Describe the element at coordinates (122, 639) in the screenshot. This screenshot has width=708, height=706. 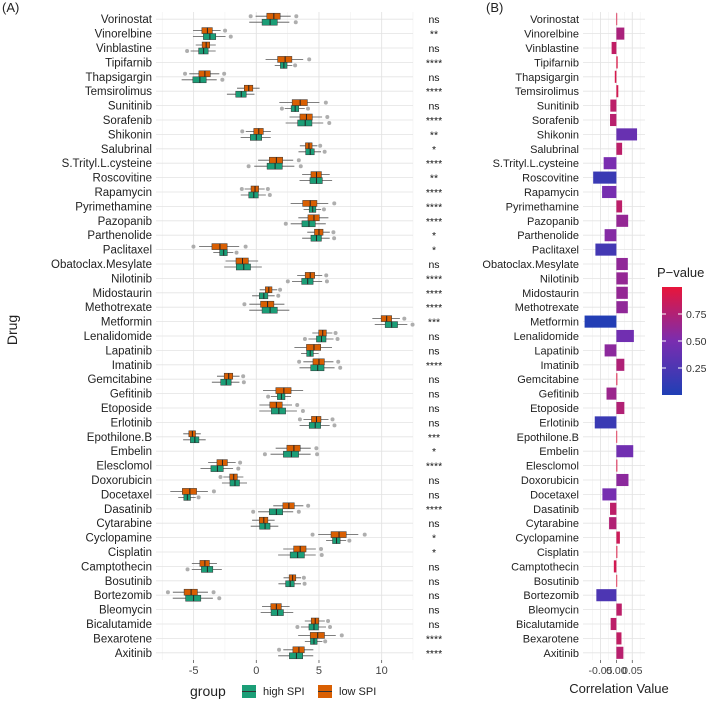
I see `drug-label: Bexarotene` at that location.